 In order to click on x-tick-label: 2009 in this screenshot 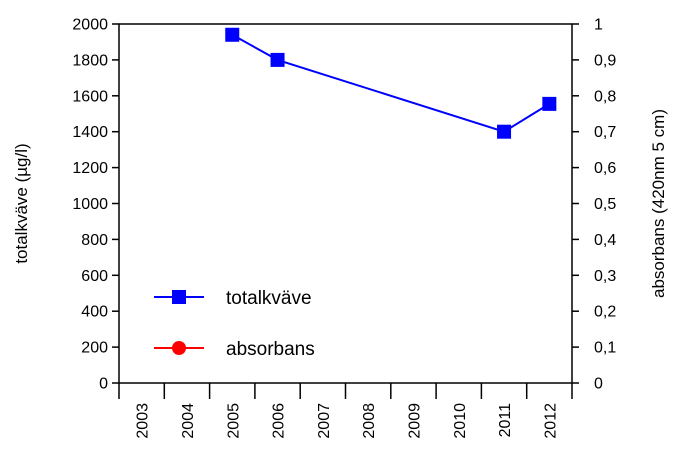, I will do `click(414, 421)`.